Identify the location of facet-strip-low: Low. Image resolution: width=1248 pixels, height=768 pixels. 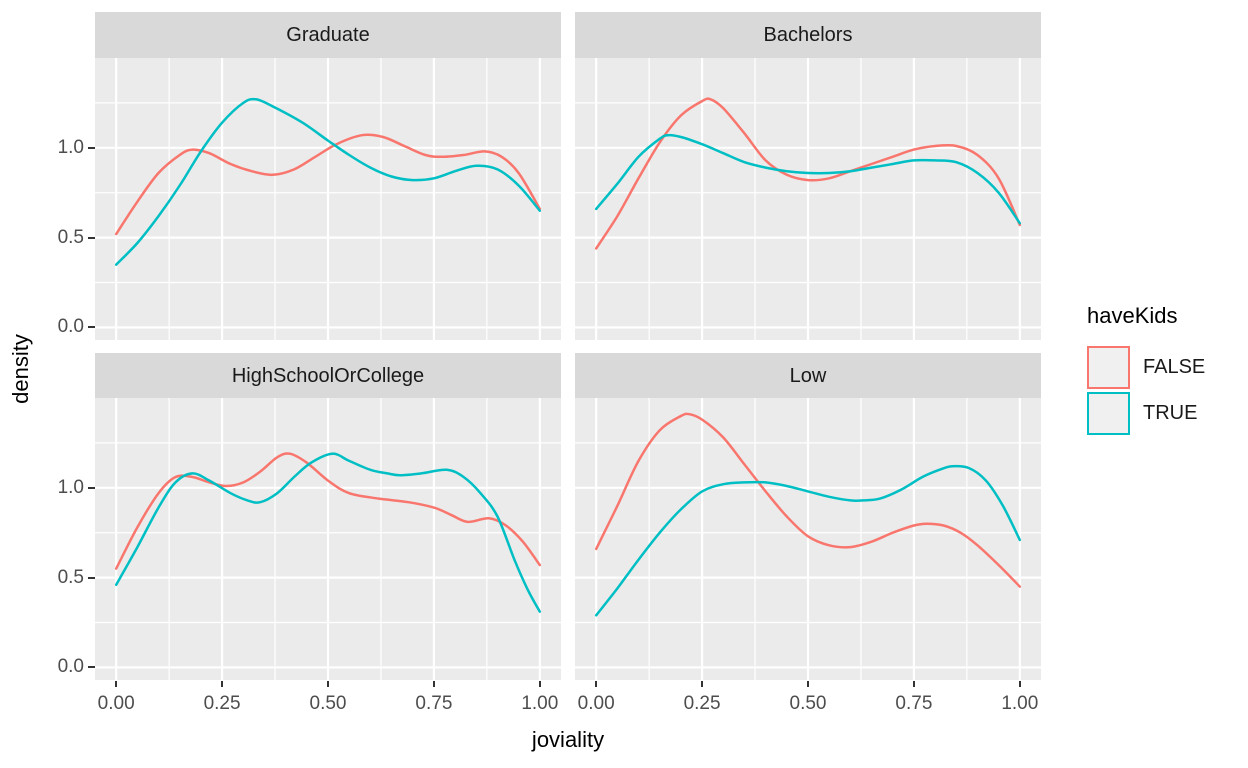
(808, 376).